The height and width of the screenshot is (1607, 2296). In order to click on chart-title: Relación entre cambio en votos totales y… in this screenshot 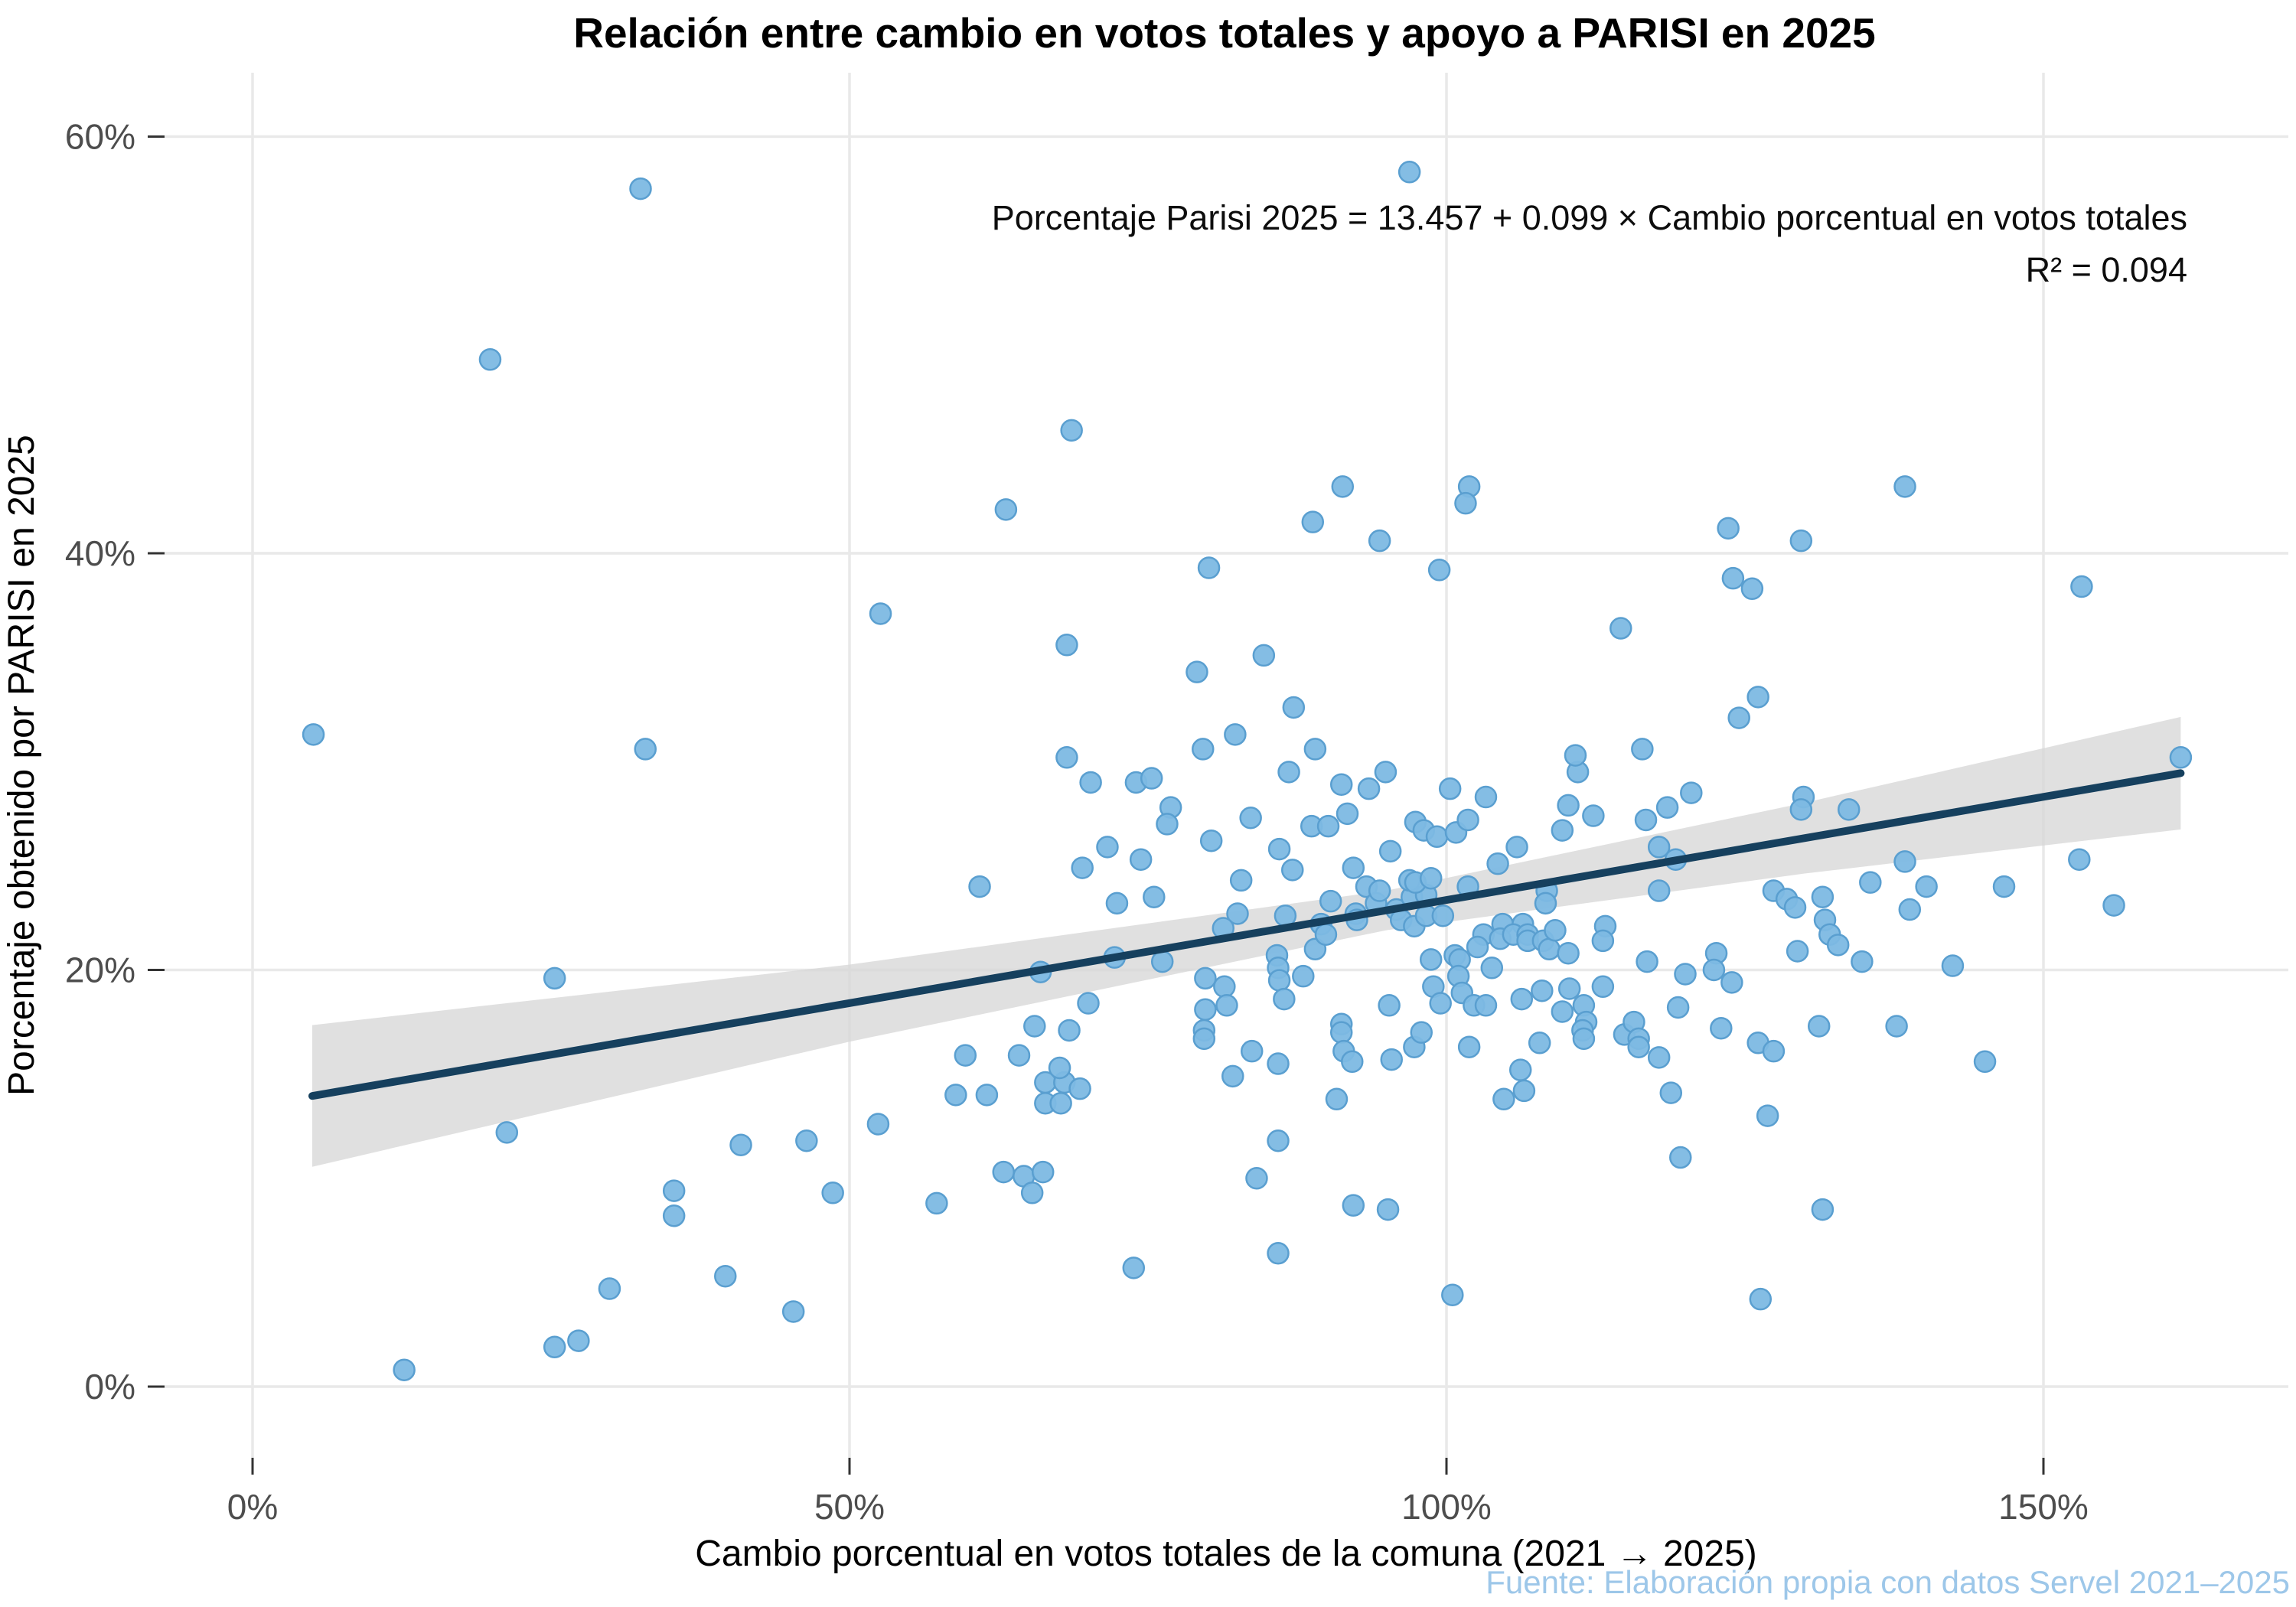, I will do `click(1224, 33)`.